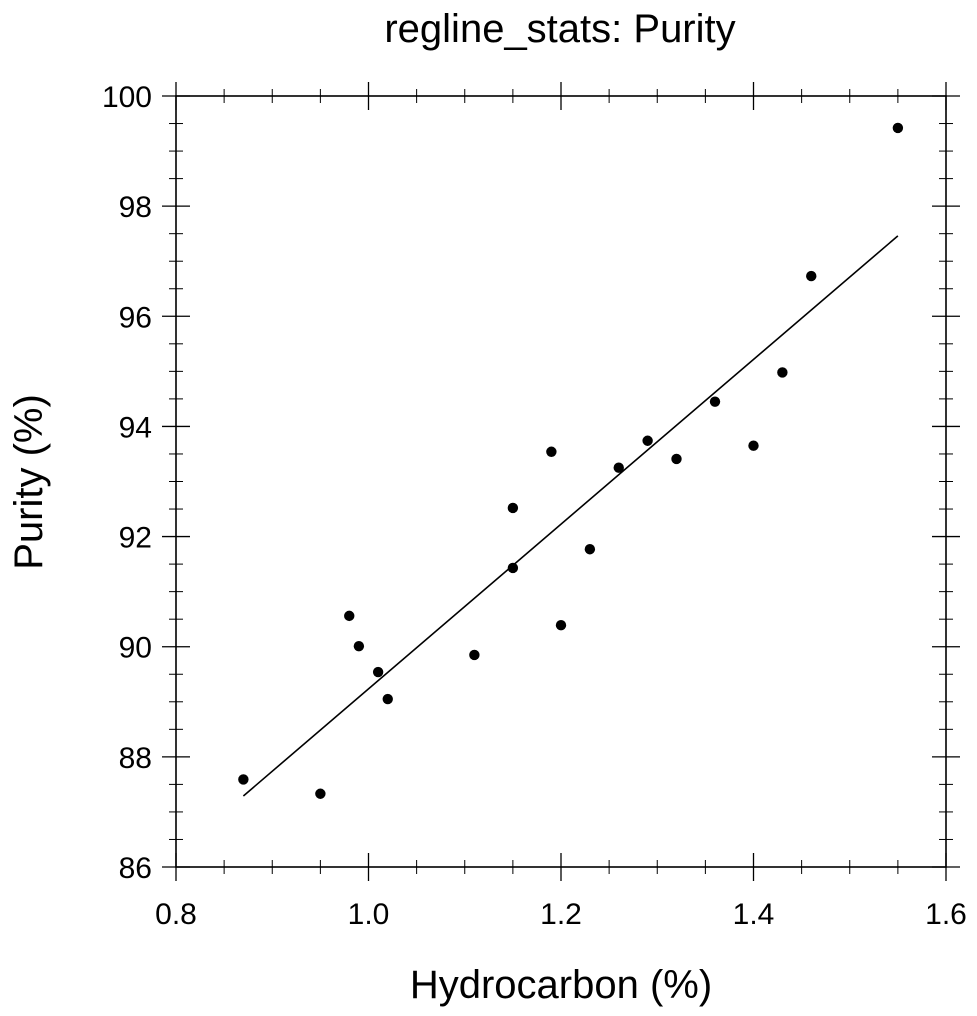 The width and height of the screenshot is (977, 1016). I want to click on x-tick-label: 1.4, so click(754, 914).